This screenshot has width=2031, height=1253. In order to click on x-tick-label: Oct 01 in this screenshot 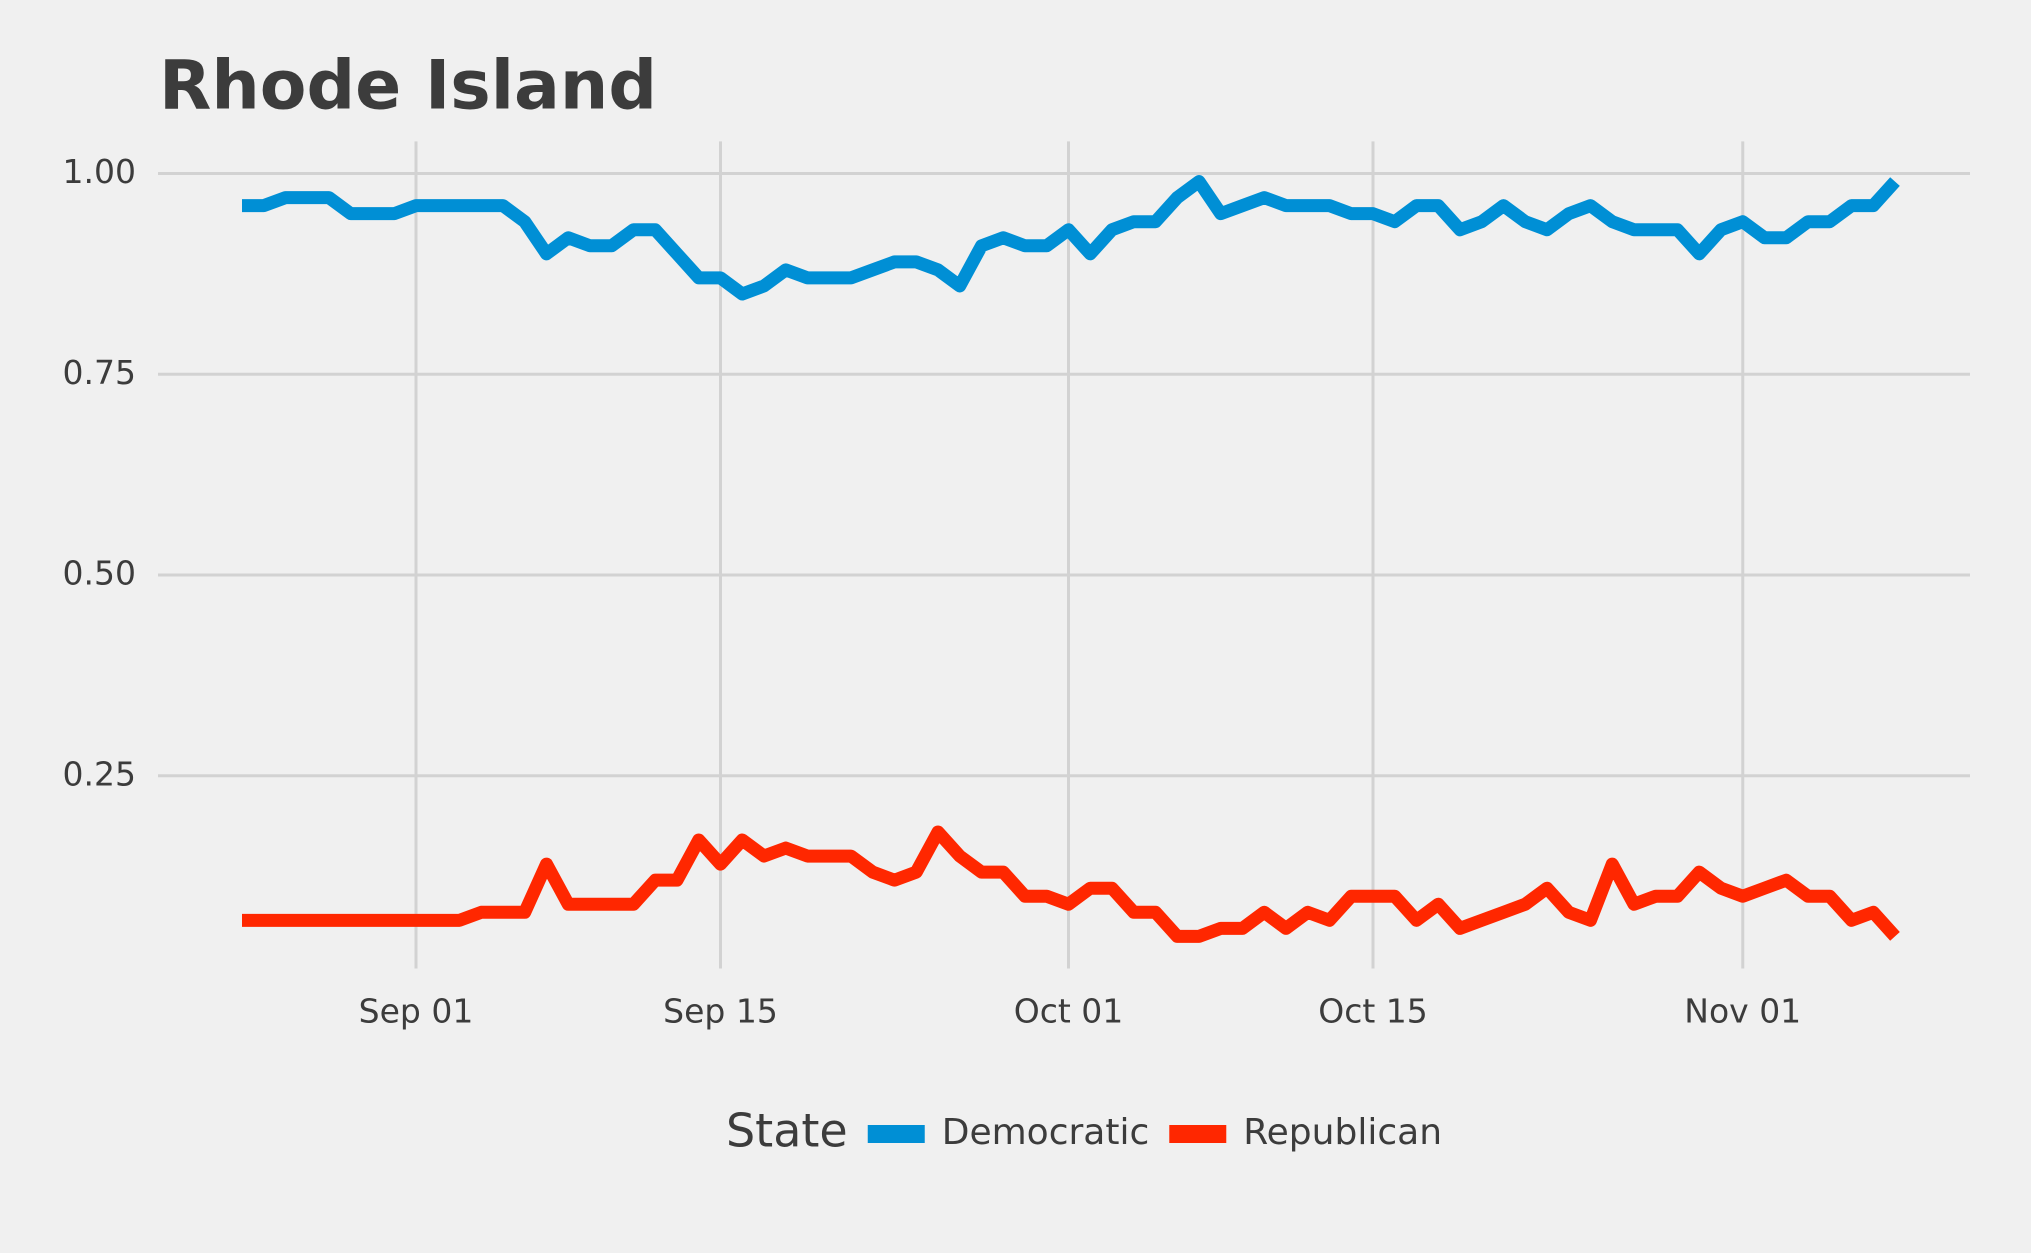, I will do `click(1069, 1011)`.